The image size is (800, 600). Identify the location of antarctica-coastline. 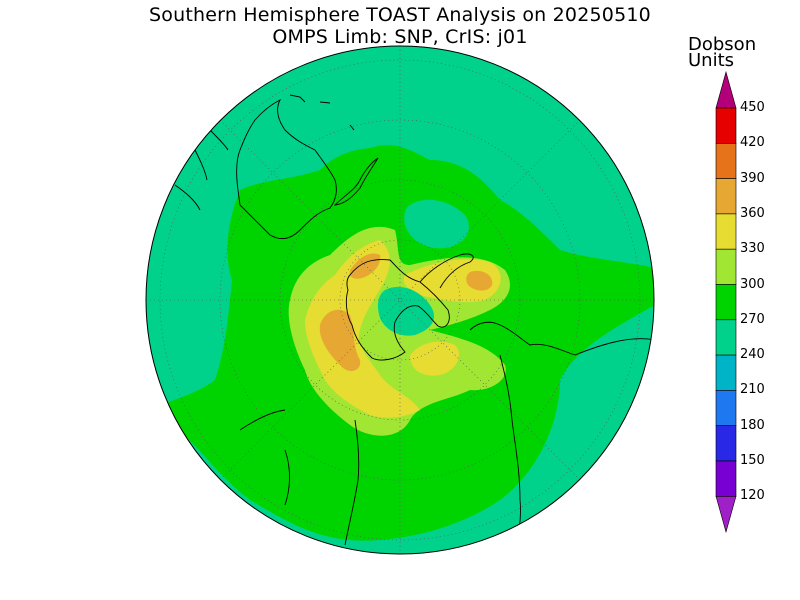
(397, 310).